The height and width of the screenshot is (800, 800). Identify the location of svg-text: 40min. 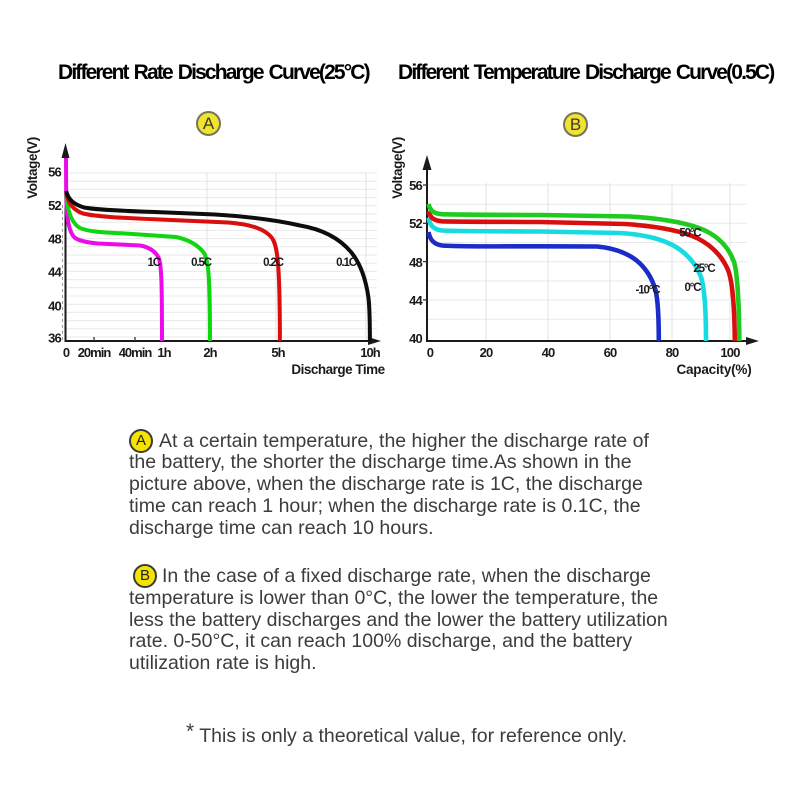
(136, 352).